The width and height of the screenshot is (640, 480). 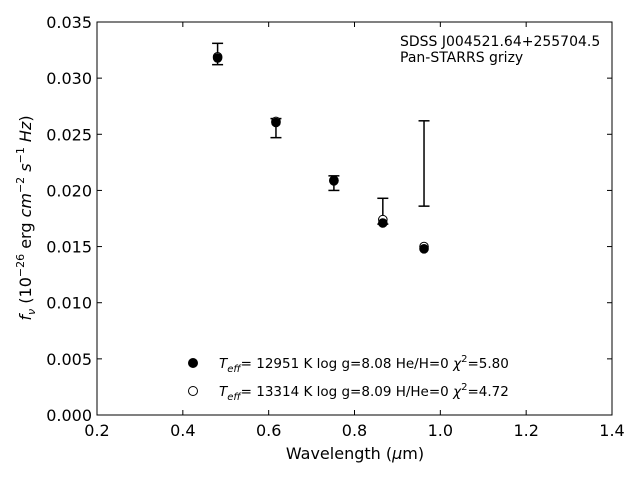 I want to click on y-tick-label: 0.035, so click(x=69, y=22).